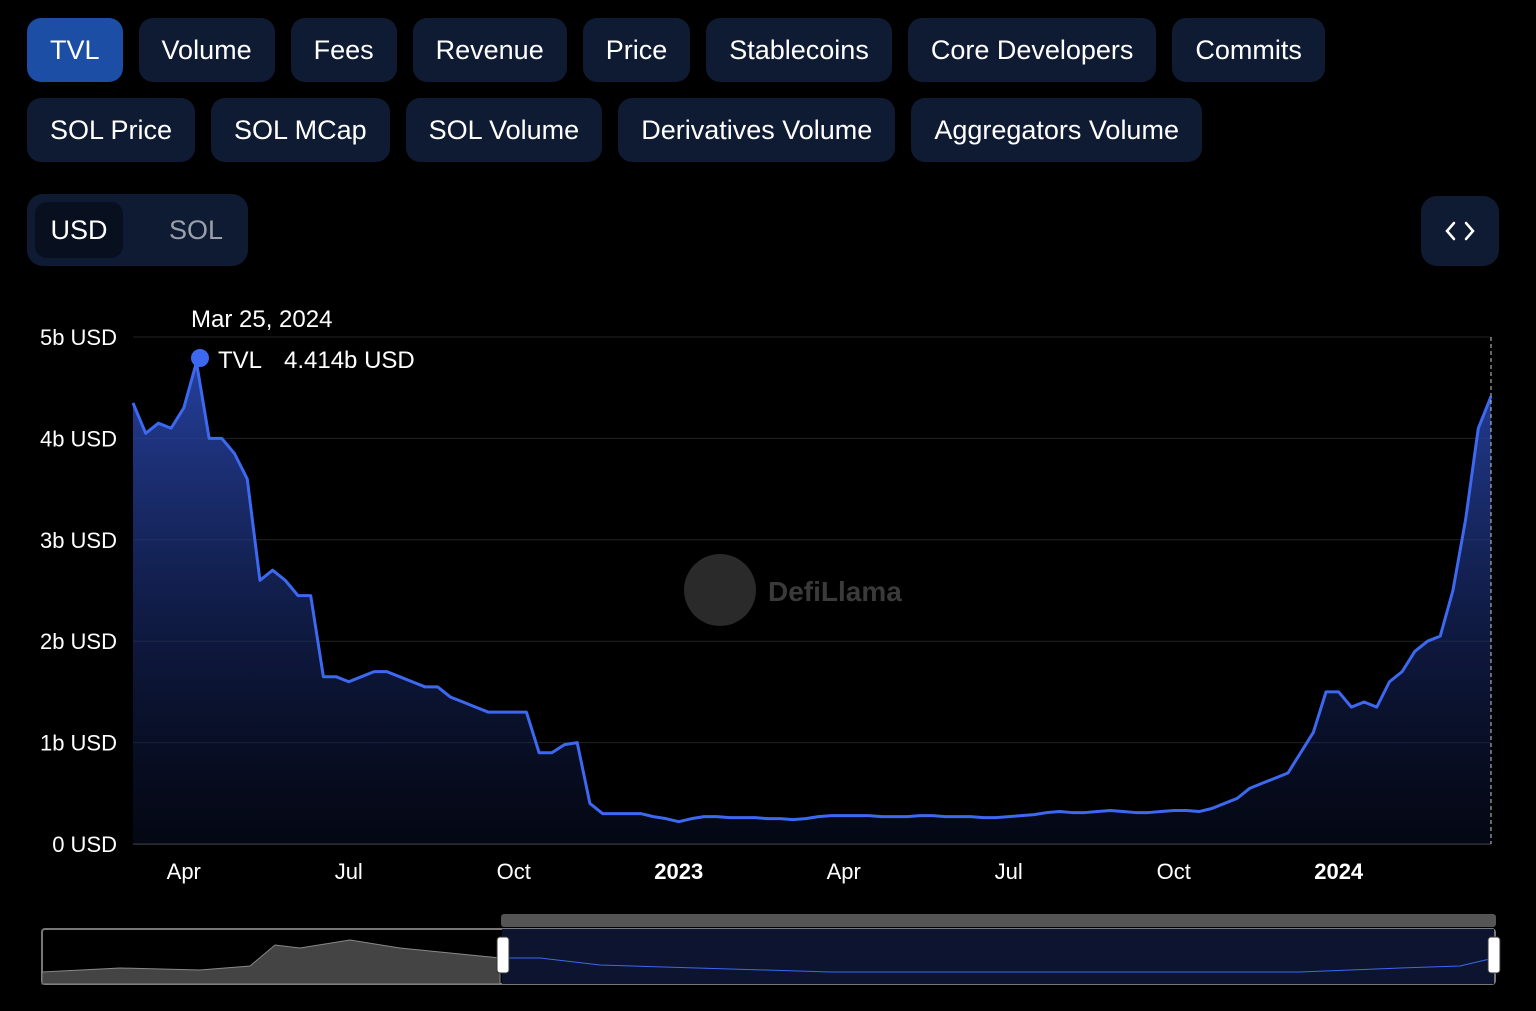  I want to click on tab: Commits, so click(1248, 50).